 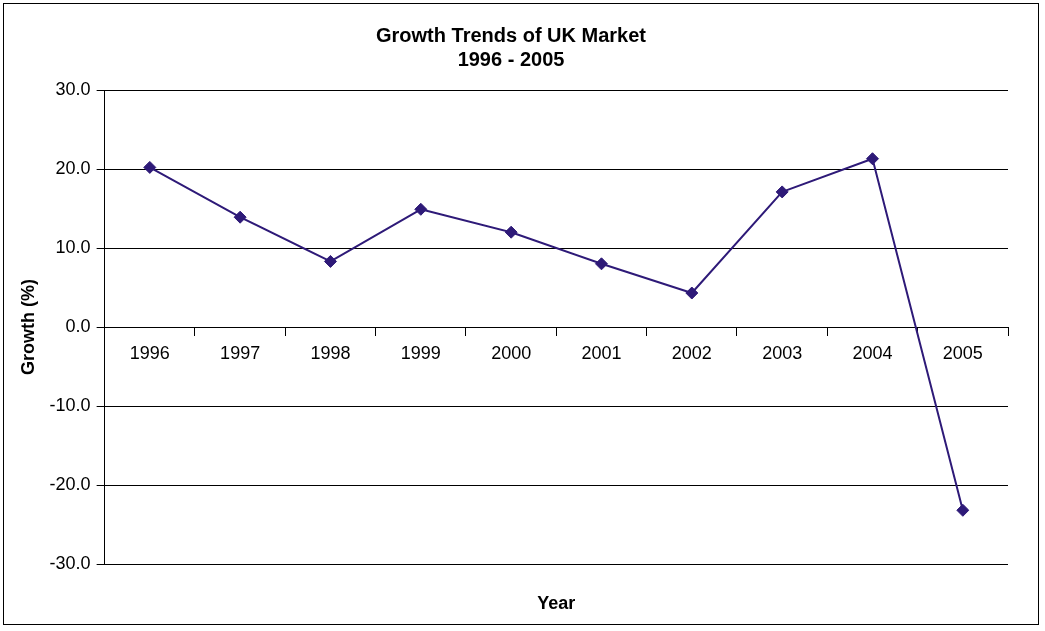 I want to click on x-tick-label: 1997, so click(x=240, y=352).